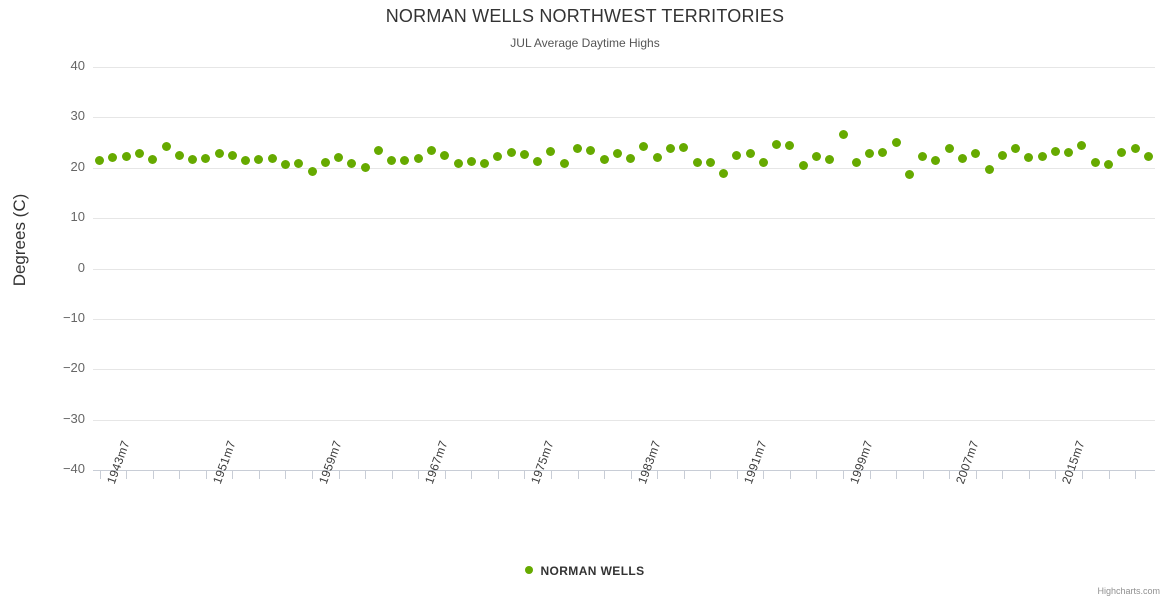 The image size is (1170, 600). What do you see at coordinates (1128, 591) in the screenshot?
I see `credits-label: Highcharts.com` at bounding box center [1128, 591].